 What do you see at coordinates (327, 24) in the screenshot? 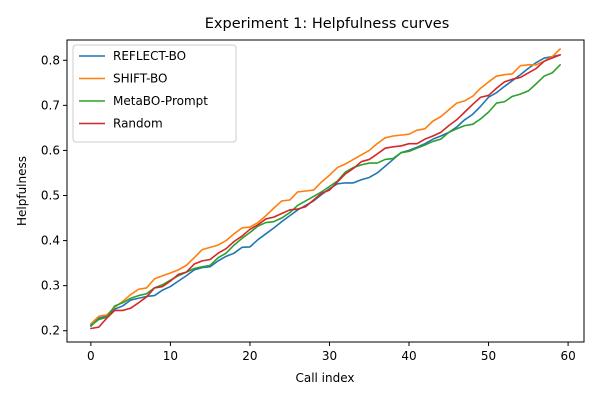
I see `chart-title: Experiment 1: Helpfulness curves` at bounding box center [327, 24].